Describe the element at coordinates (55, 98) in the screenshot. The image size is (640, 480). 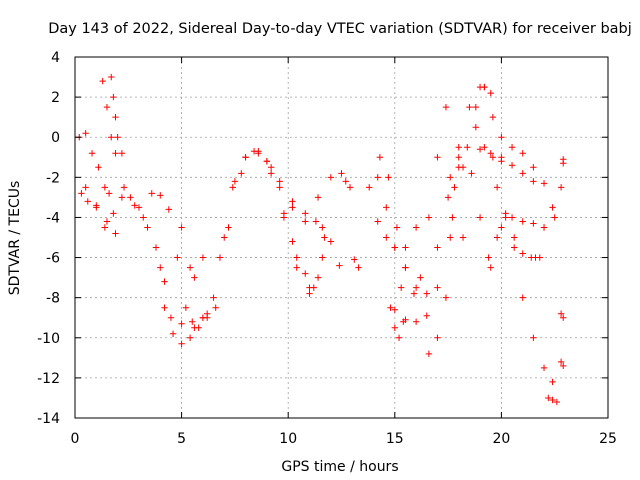
I see `y-tick-label: 2` at that location.